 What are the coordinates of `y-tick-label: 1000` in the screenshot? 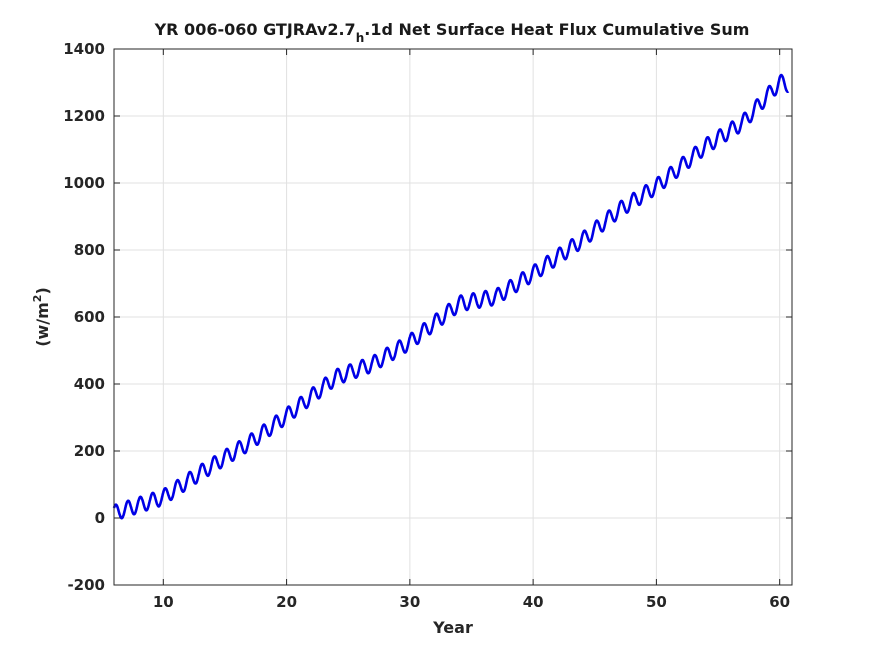 It's located at (84, 183).